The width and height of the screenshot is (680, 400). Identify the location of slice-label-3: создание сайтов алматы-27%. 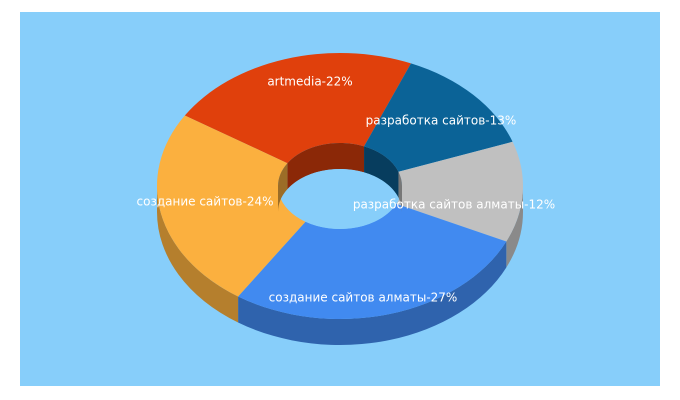
(363, 298).